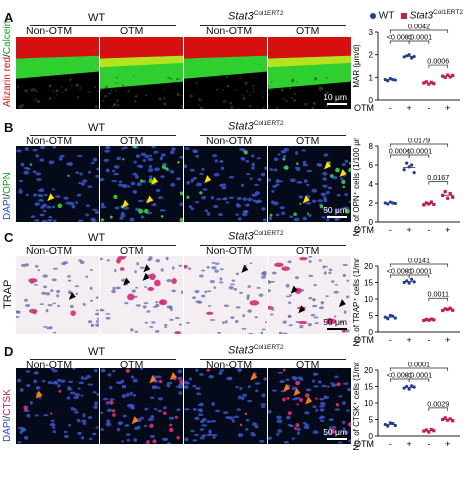  What do you see at coordinates (241, 236) in the screenshot?
I see `group-header-stat3-name: Stat3` at bounding box center [241, 236].